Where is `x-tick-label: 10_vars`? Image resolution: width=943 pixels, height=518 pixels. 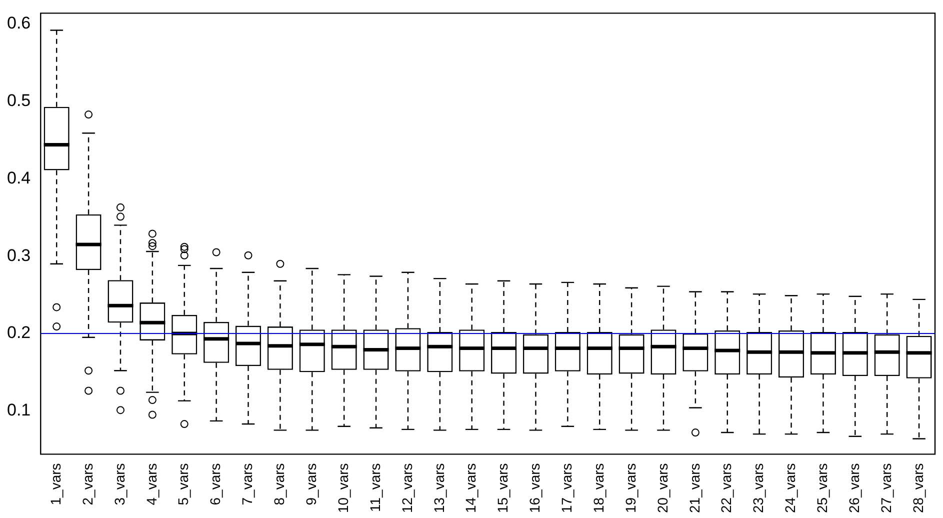
x-tick-label: 10_vars is located at coordinates (342, 488).